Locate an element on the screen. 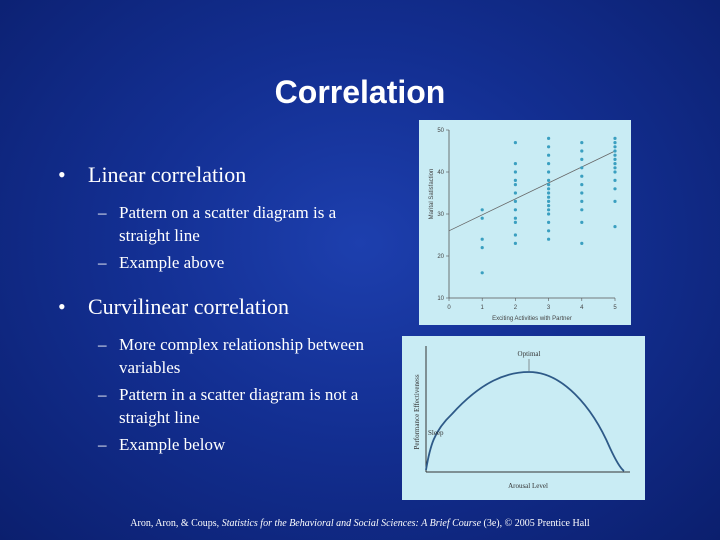  sleep-annotation: Sleep is located at coordinates (436, 433).